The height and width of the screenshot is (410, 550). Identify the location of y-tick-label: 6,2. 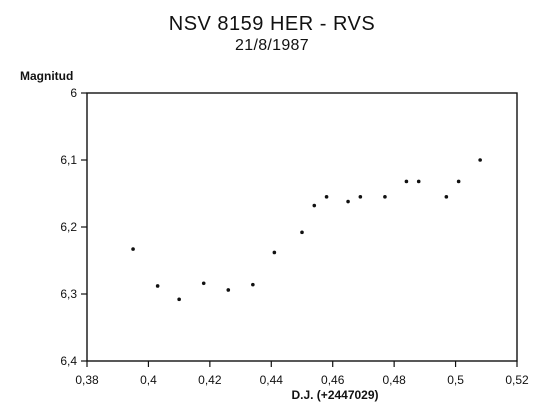
(68, 227).